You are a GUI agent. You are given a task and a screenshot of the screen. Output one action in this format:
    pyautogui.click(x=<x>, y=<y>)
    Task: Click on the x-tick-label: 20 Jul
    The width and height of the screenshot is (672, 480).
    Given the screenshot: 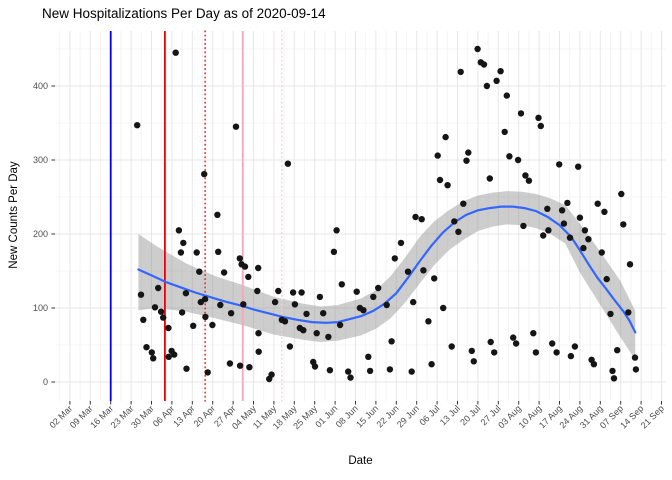 What is the action you would take?
    pyautogui.click(x=470, y=415)
    